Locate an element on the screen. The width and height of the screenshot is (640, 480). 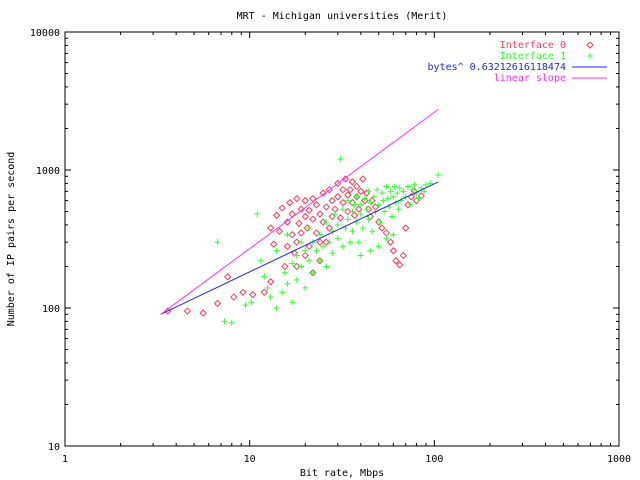
x-tick-label: 100 is located at coordinates (434, 459).